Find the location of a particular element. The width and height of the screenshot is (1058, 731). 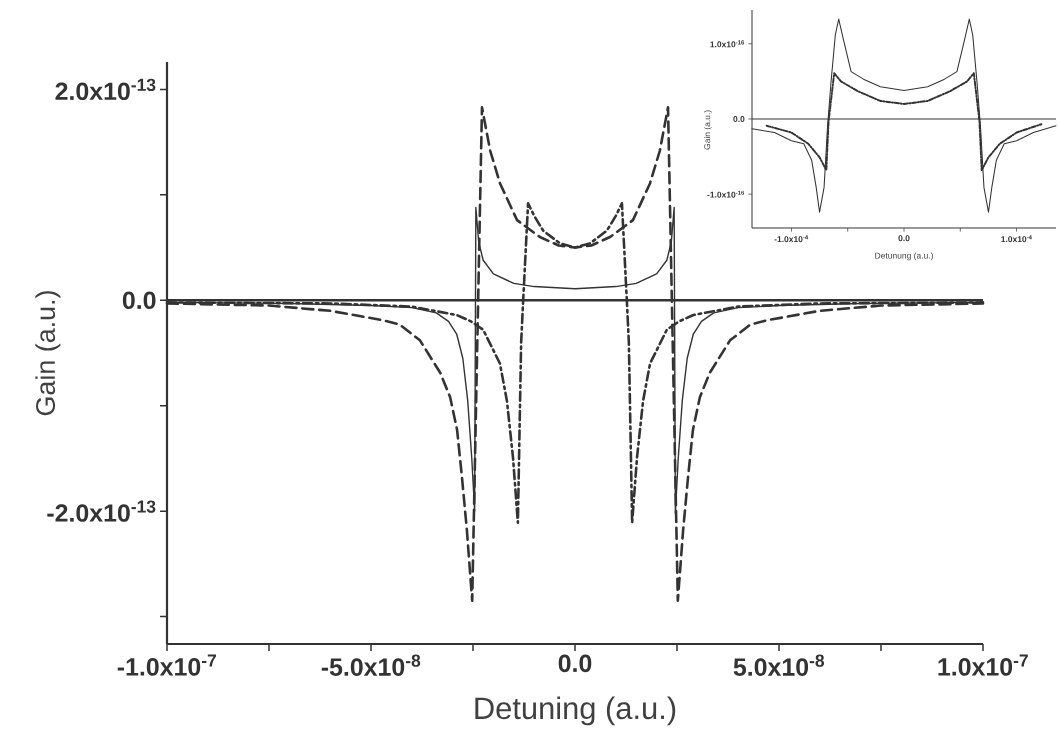

x-axis-title: Detunung (a.u.) is located at coordinates (904, 256).